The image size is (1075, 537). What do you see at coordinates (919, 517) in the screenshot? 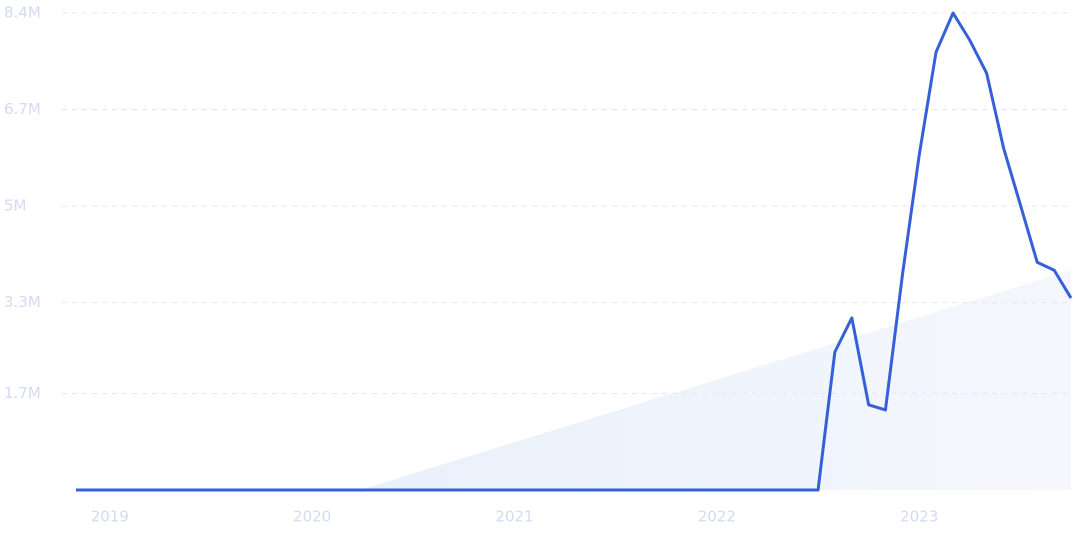
I see `x-tick-label: 2023` at bounding box center [919, 517].